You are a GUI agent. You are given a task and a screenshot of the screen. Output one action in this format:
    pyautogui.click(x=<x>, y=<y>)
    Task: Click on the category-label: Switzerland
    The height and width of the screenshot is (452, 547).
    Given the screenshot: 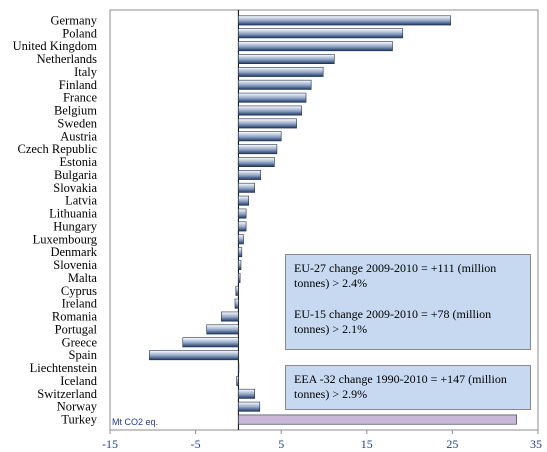 What is the action you would take?
    pyautogui.click(x=67, y=394)
    